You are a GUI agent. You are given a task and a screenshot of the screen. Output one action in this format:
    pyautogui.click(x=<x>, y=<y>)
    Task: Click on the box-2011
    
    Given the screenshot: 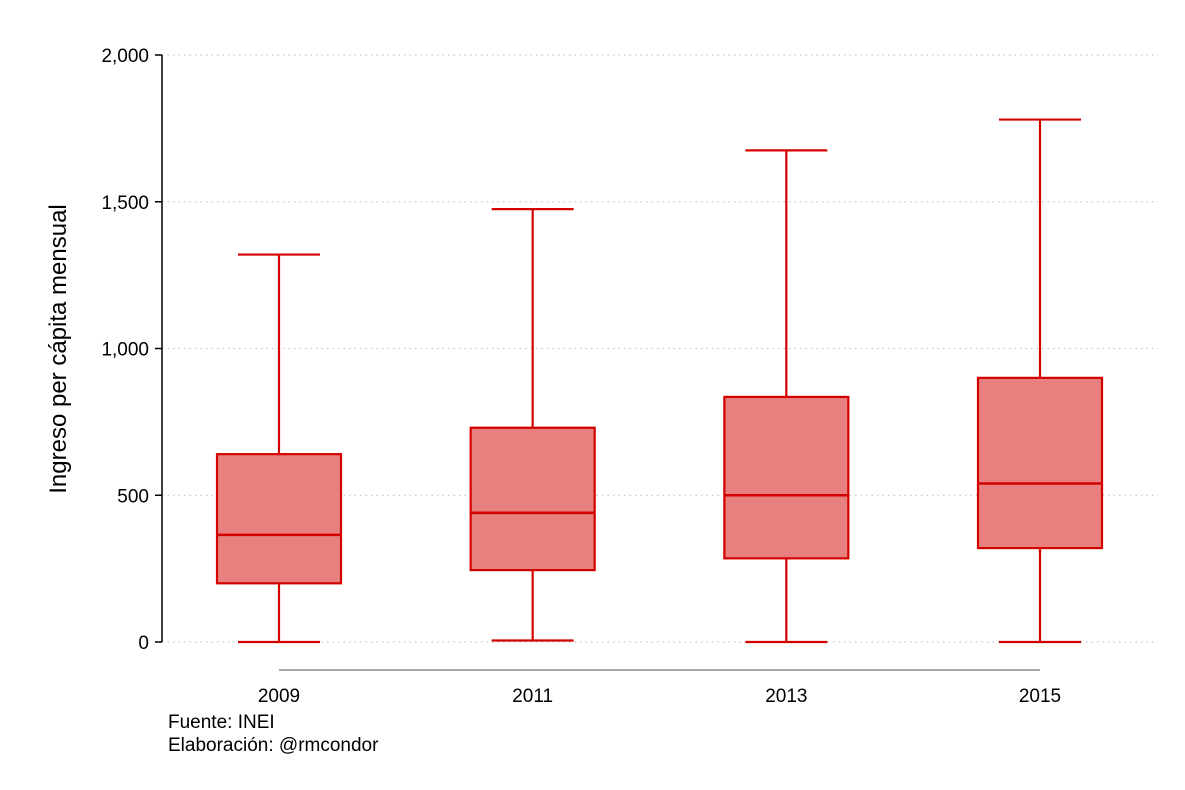 What is the action you would take?
    pyautogui.click(x=532, y=424)
    